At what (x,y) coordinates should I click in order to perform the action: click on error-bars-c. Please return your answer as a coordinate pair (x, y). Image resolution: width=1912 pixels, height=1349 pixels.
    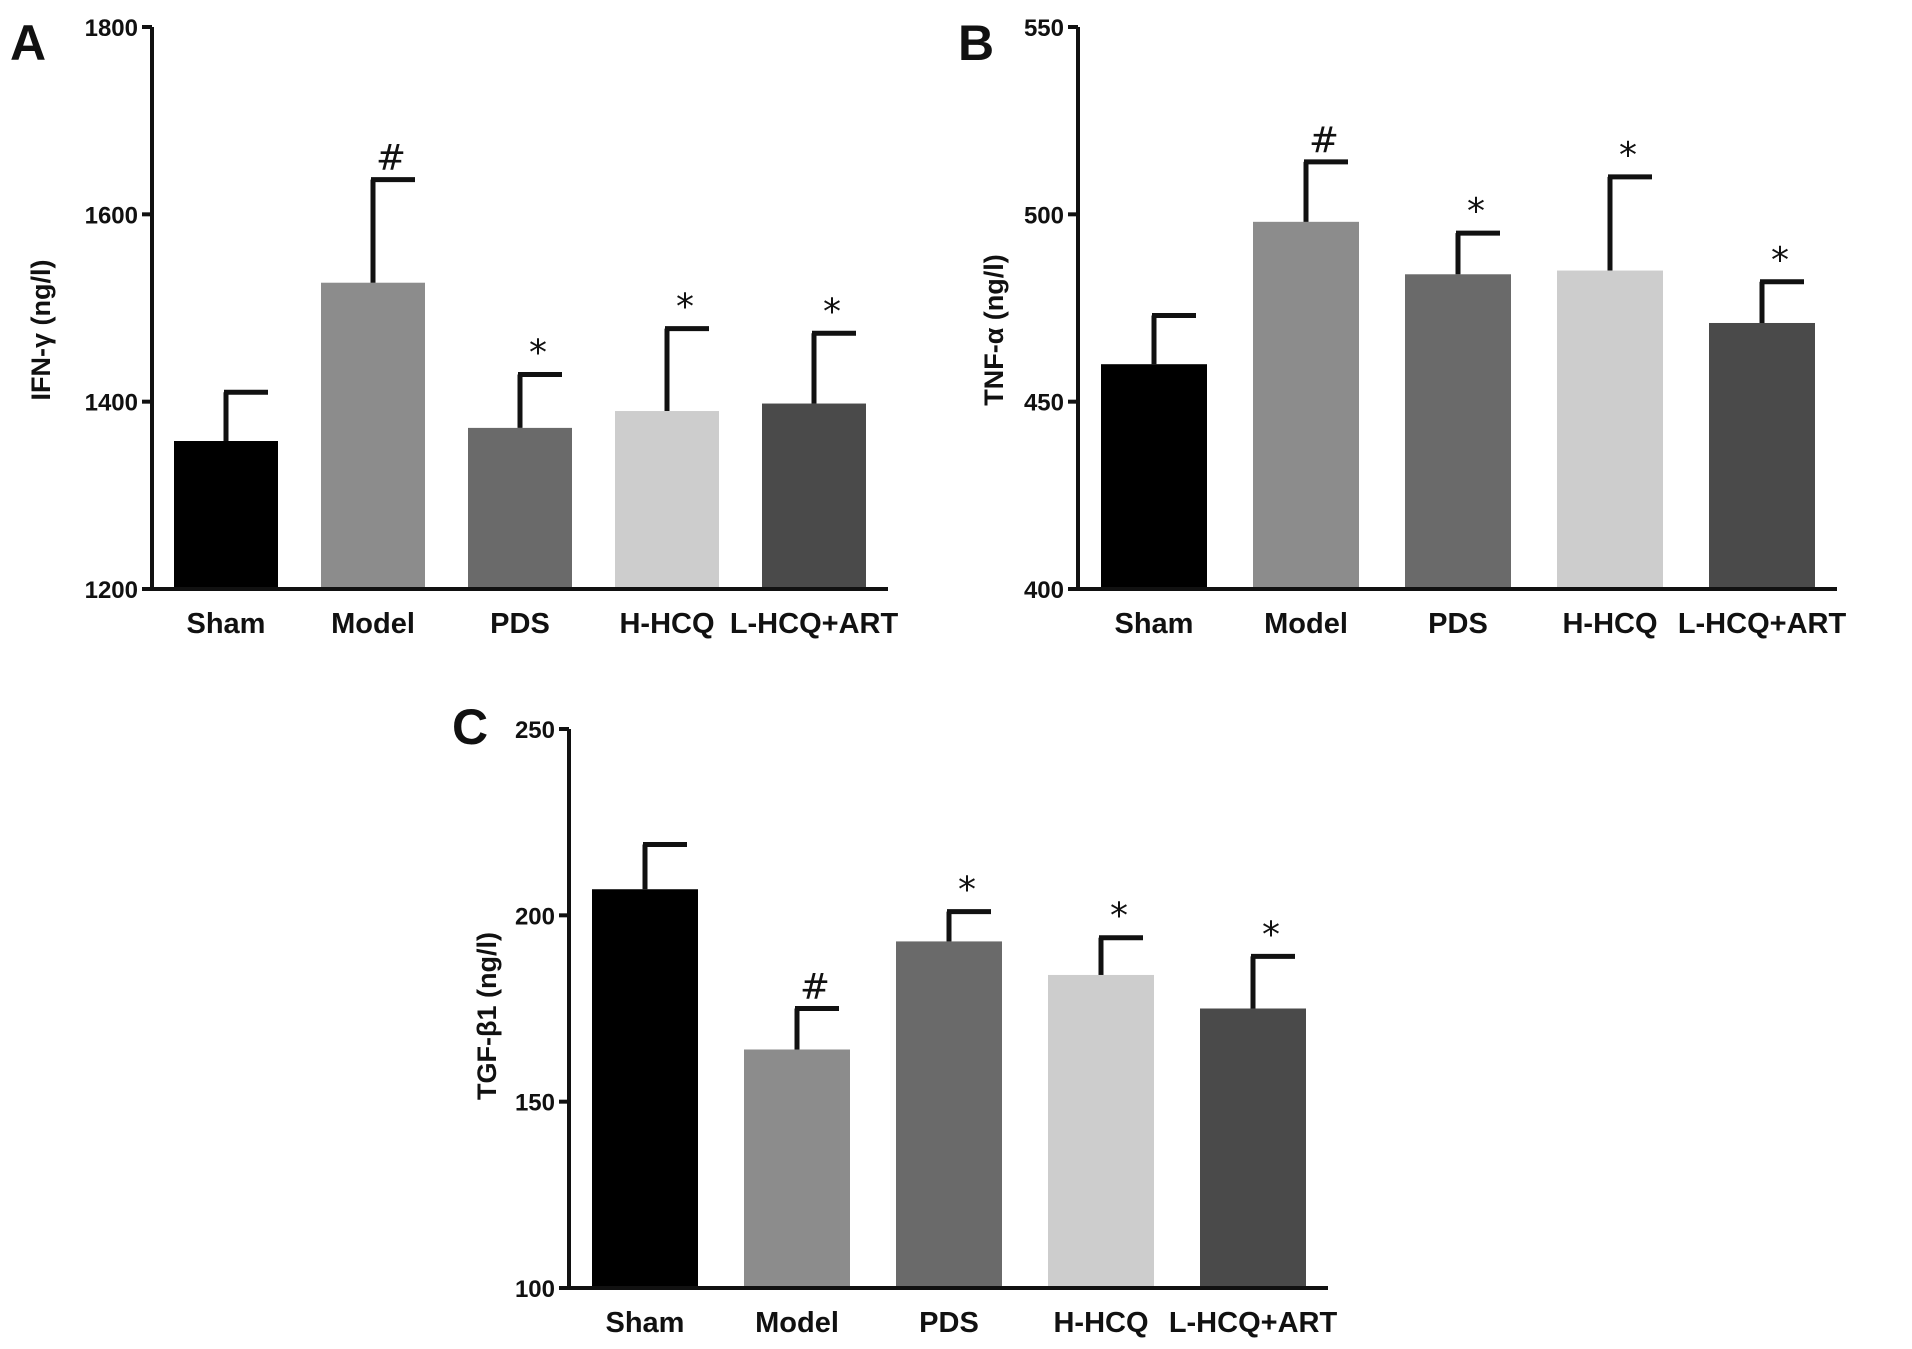
    Looking at the image, I should click on (968, 946).